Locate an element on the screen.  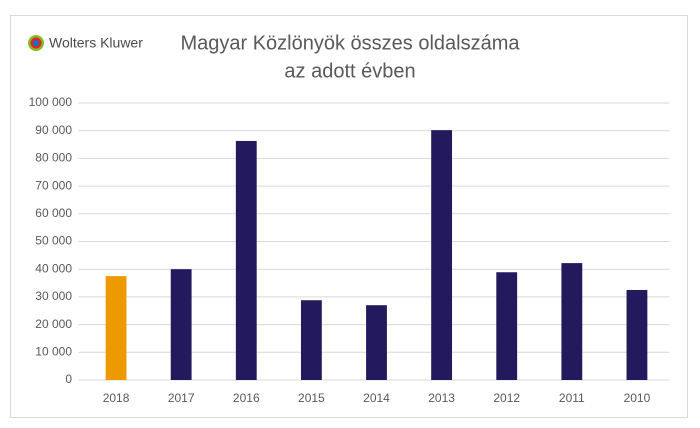
y-tick-label: 80 000 is located at coordinates (53, 158).